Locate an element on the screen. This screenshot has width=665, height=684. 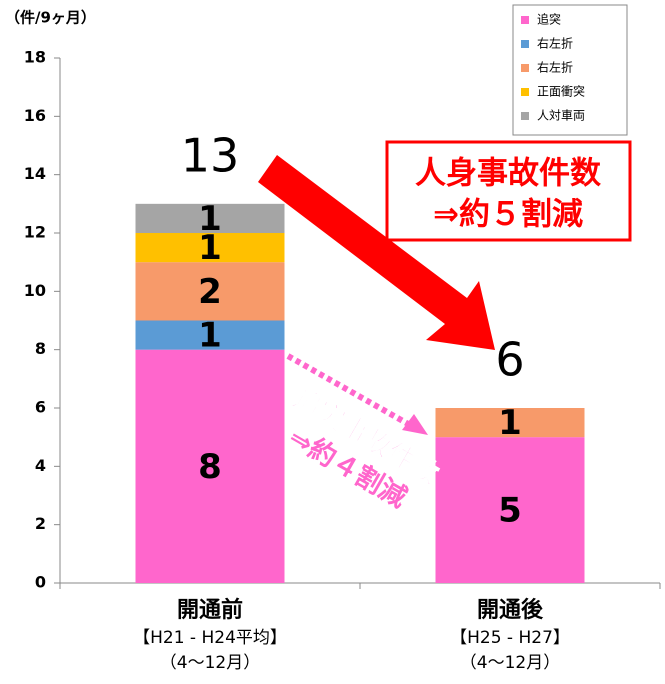
y-tick-label: 2 is located at coordinates (40, 523).